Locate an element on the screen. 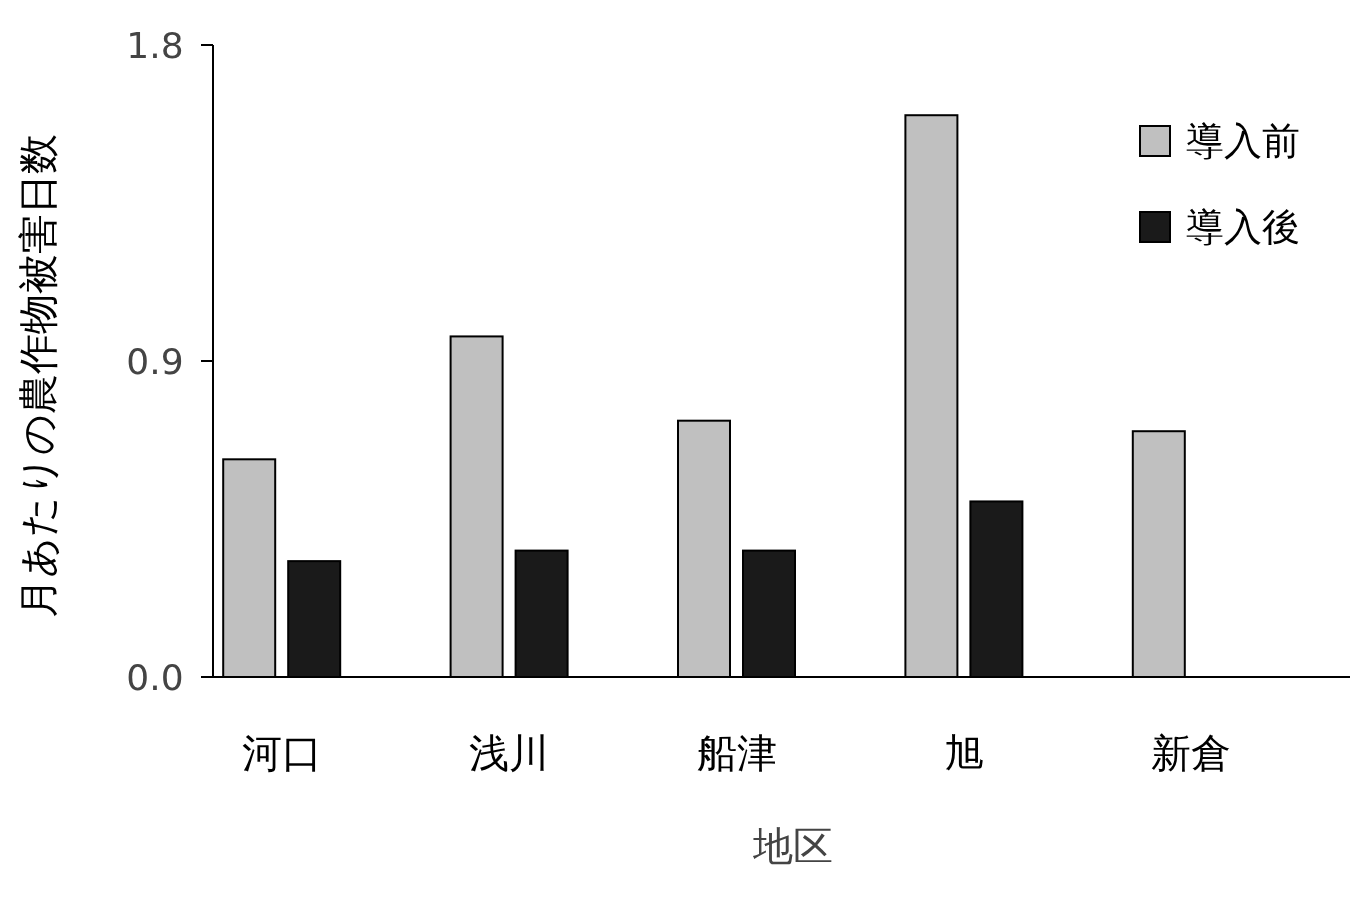  y-tick-label: 1.8 is located at coordinates (155, 45).